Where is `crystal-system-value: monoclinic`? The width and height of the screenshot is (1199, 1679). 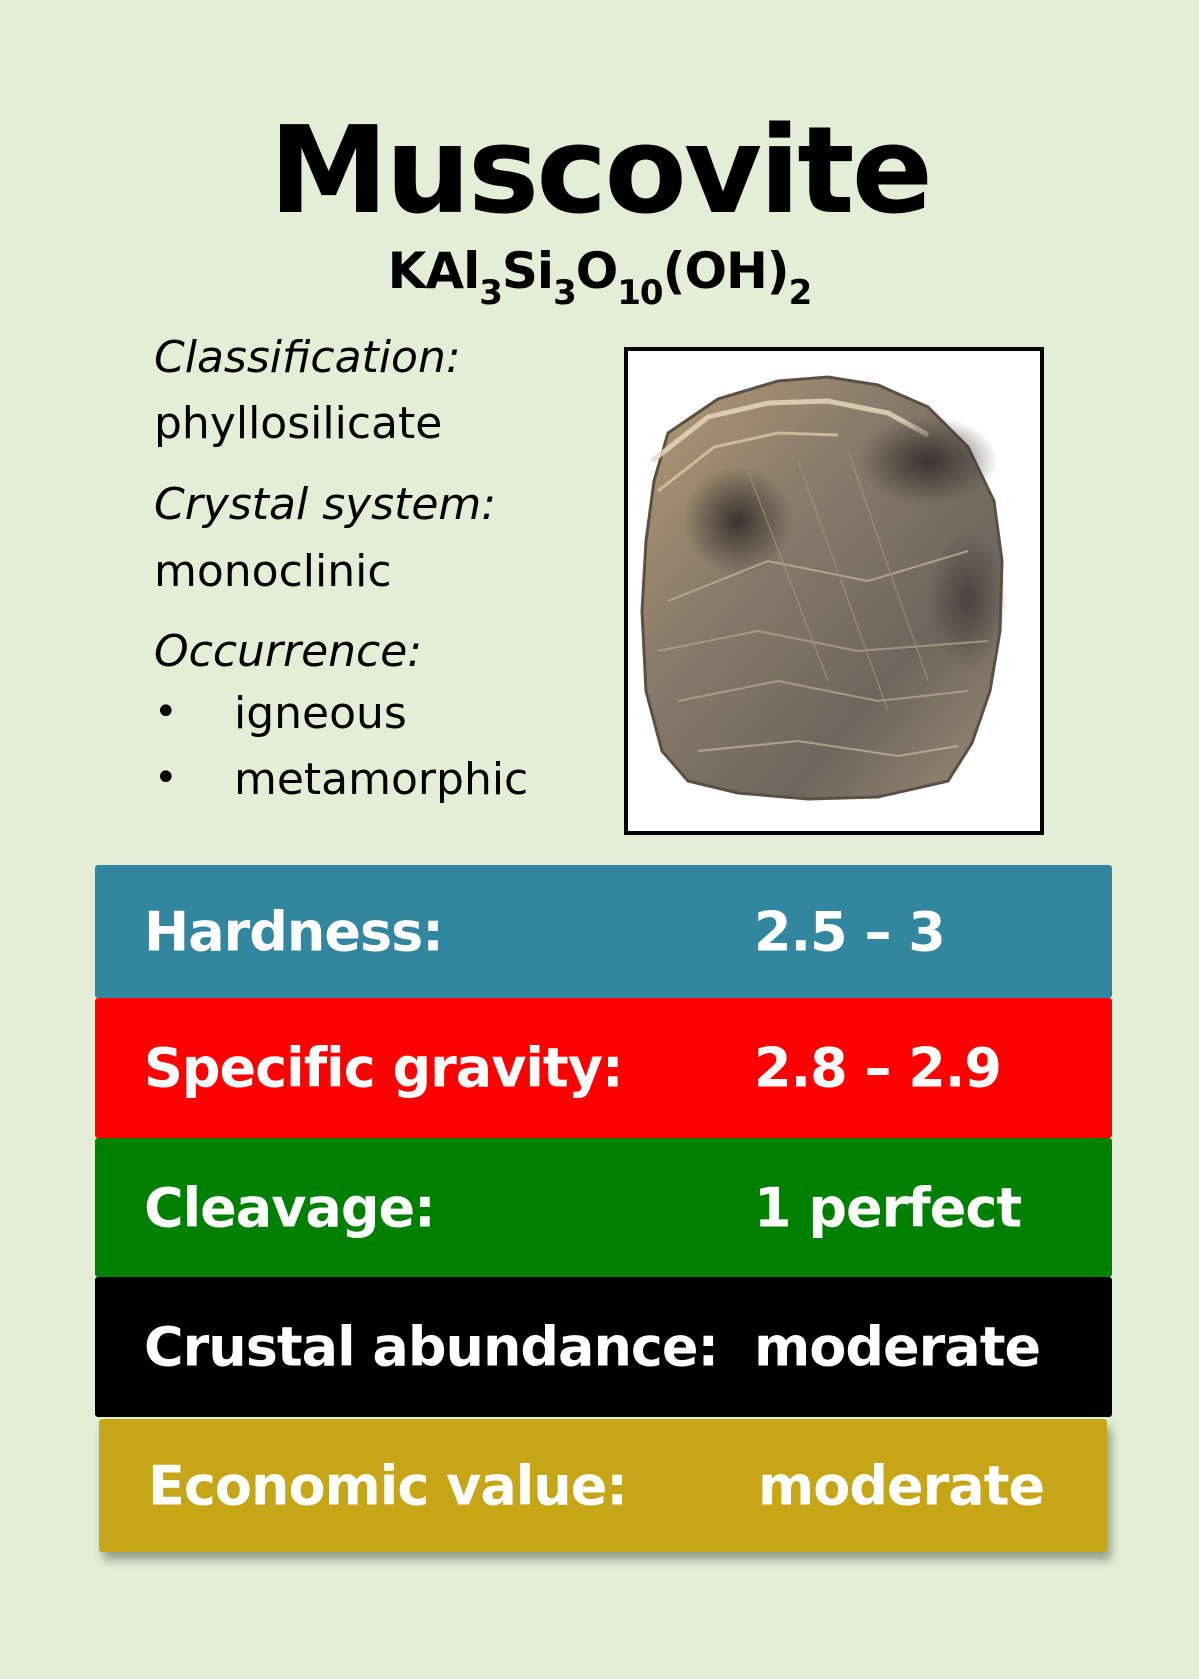 crystal-system-value: monoclinic is located at coordinates (273, 571).